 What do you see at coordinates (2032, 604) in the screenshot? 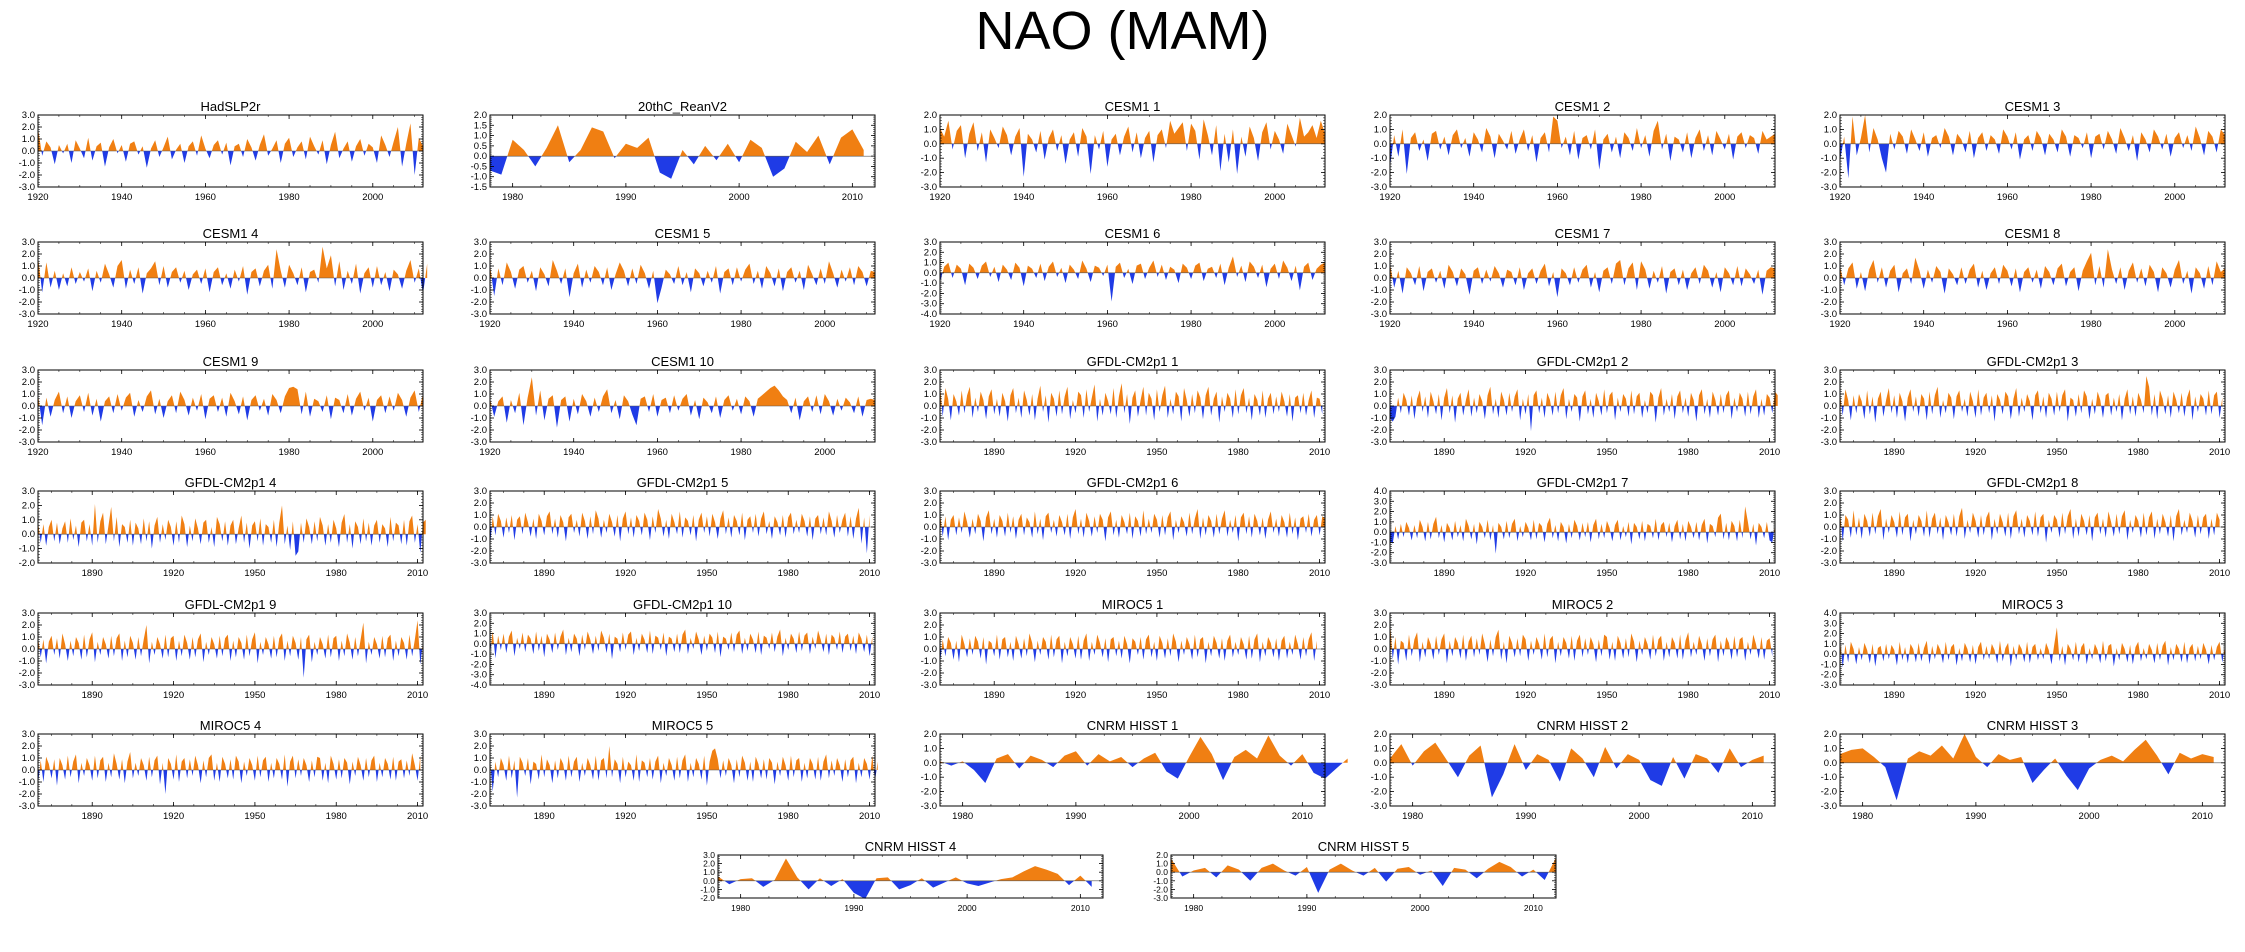
I see `panel-title: MIROC5 3` at bounding box center [2032, 604].